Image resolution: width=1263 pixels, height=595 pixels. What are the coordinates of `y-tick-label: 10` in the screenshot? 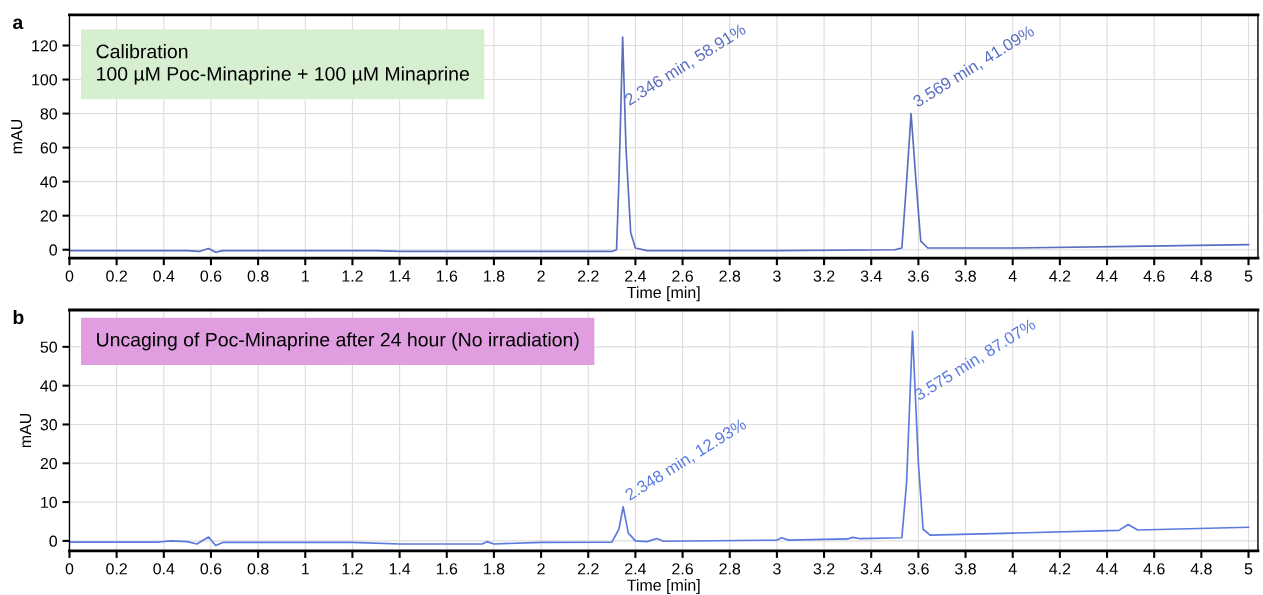 It's located at (49, 502).